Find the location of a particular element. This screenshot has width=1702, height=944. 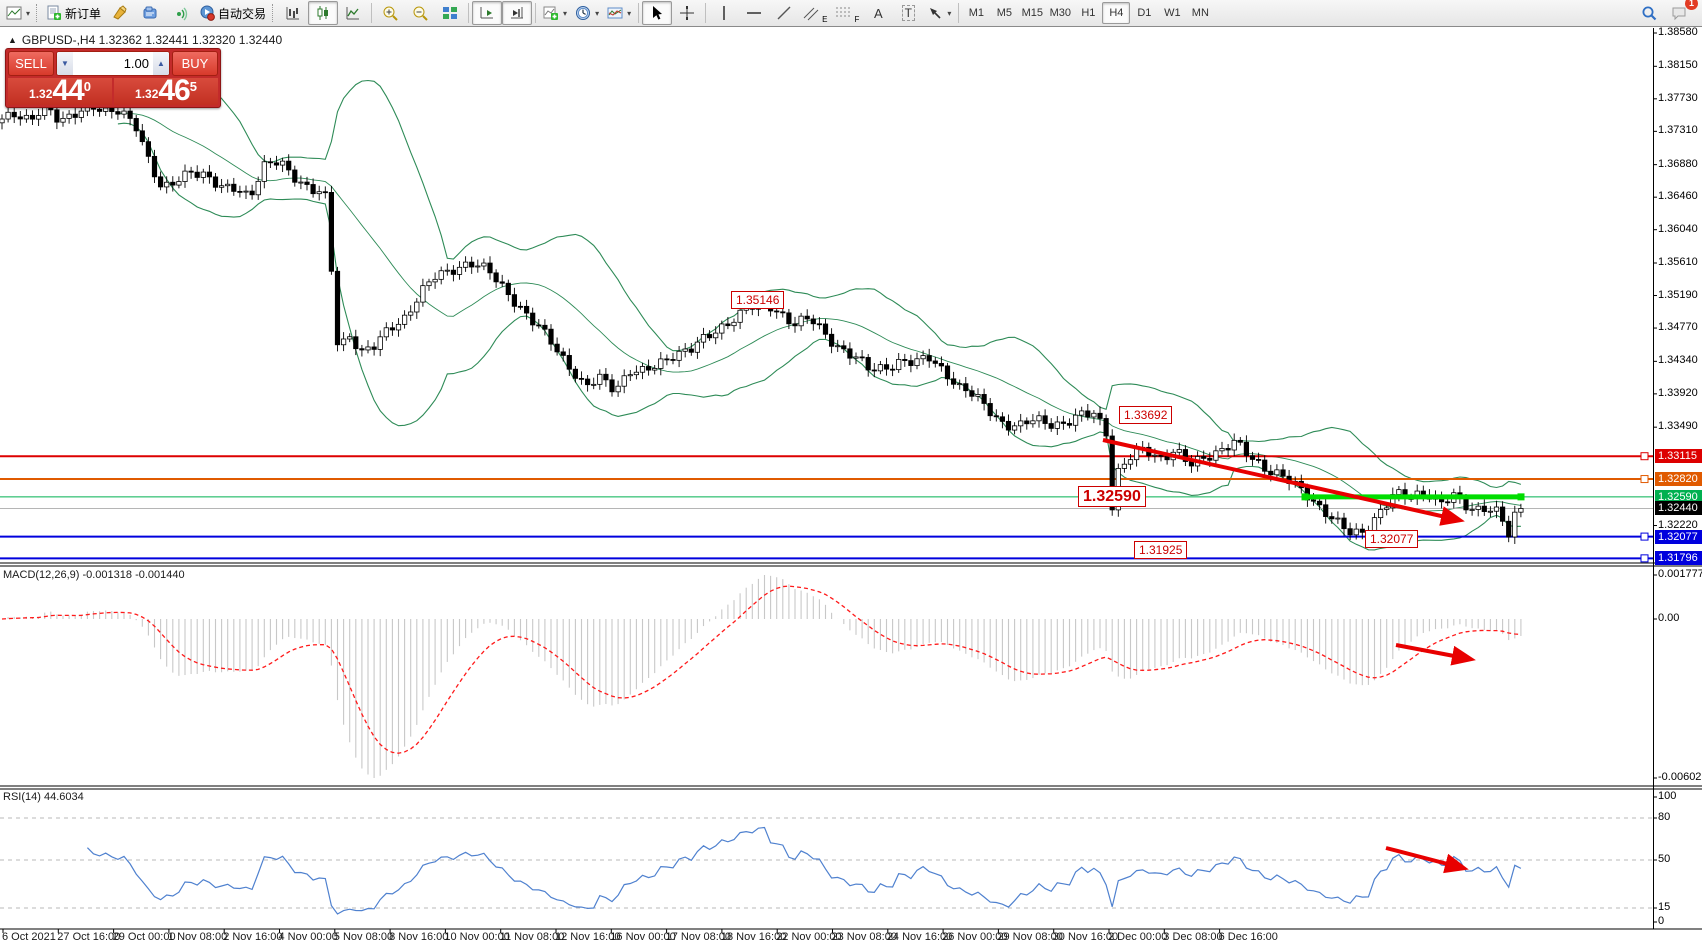

buy-button: BUY is located at coordinates (195, 63).